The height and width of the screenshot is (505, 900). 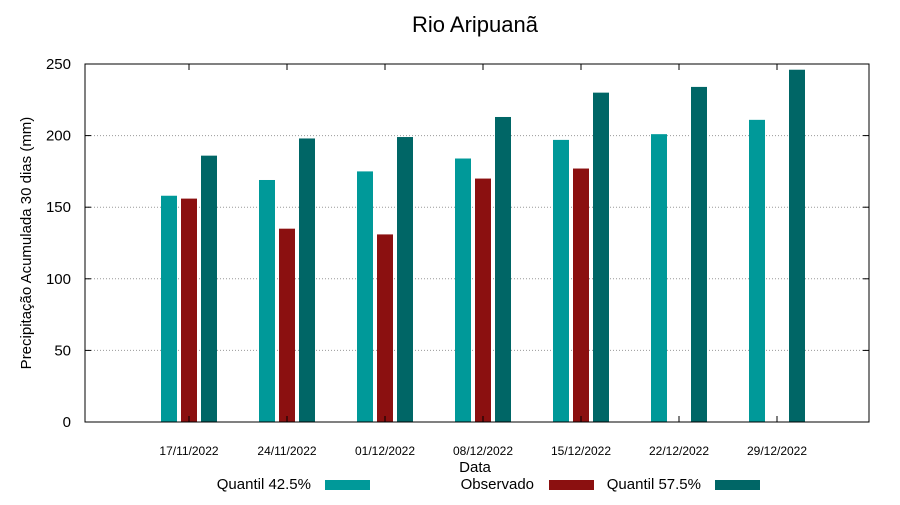 I want to click on x-tick-label: 01/12/2022, so click(x=385, y=451).